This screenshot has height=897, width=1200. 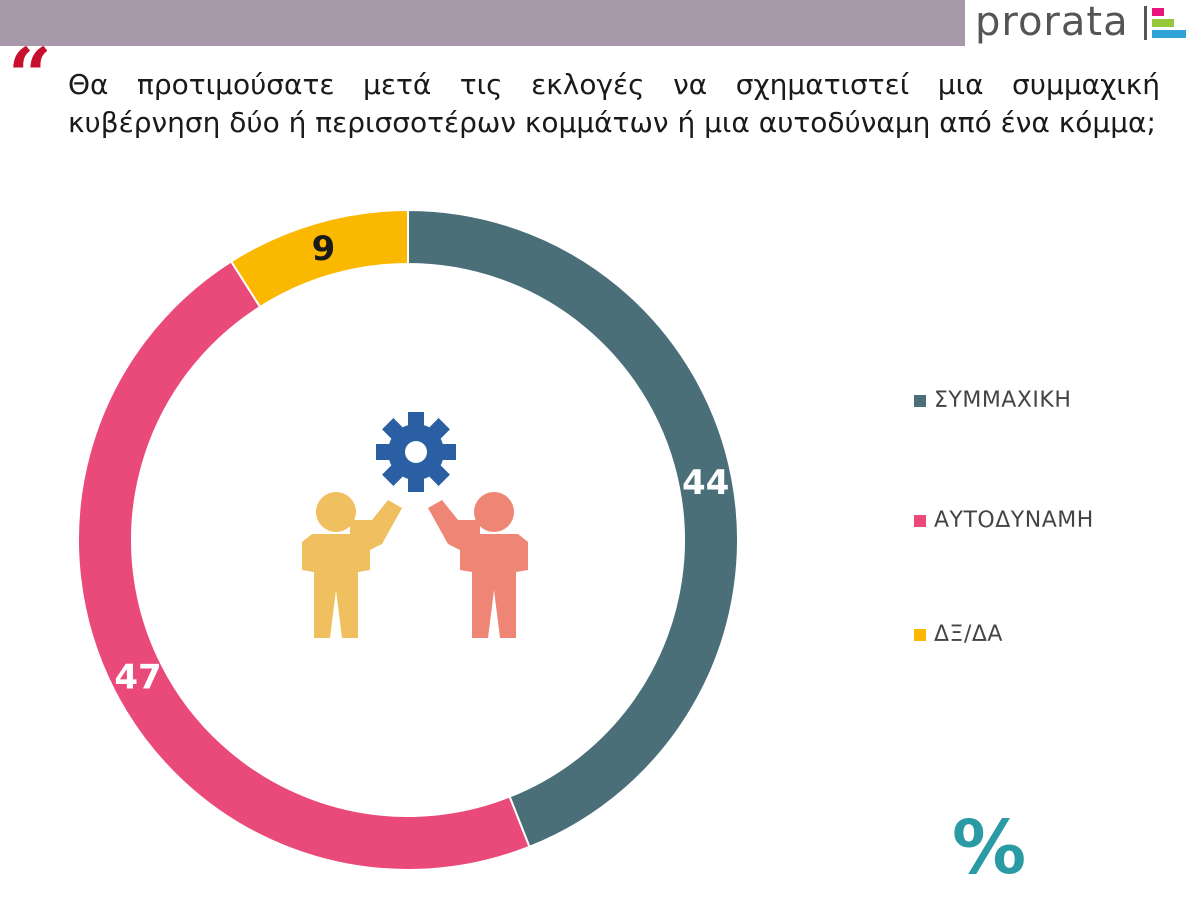 What do you see at coordinates (1052, 22) in the screenshot?
I see `brand-name: prorata` at bounding box center [1052, 22].